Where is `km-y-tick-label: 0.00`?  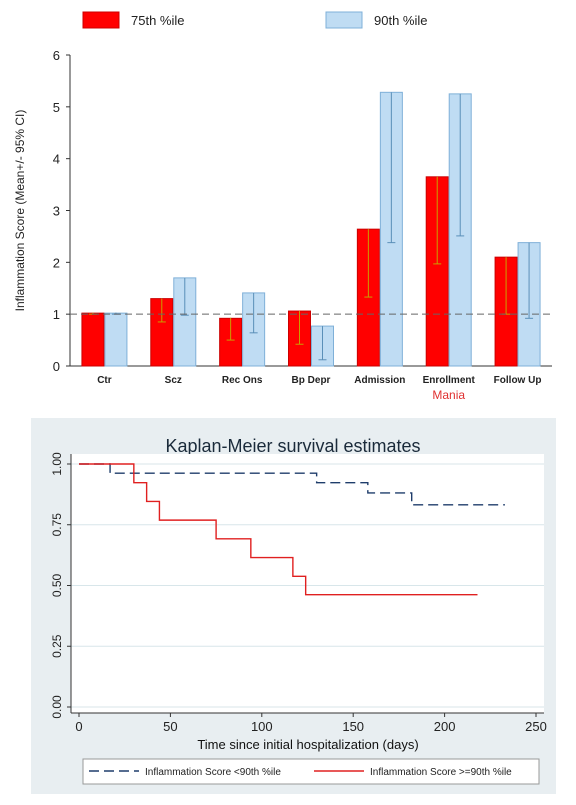
km-y-tick-label: 0.00 is located at coordinates (57, 707).